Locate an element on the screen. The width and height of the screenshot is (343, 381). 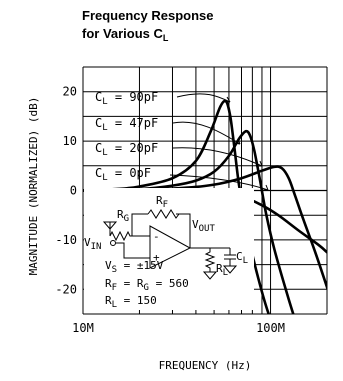
rl-label: RL is located at coordinates (222, 270).